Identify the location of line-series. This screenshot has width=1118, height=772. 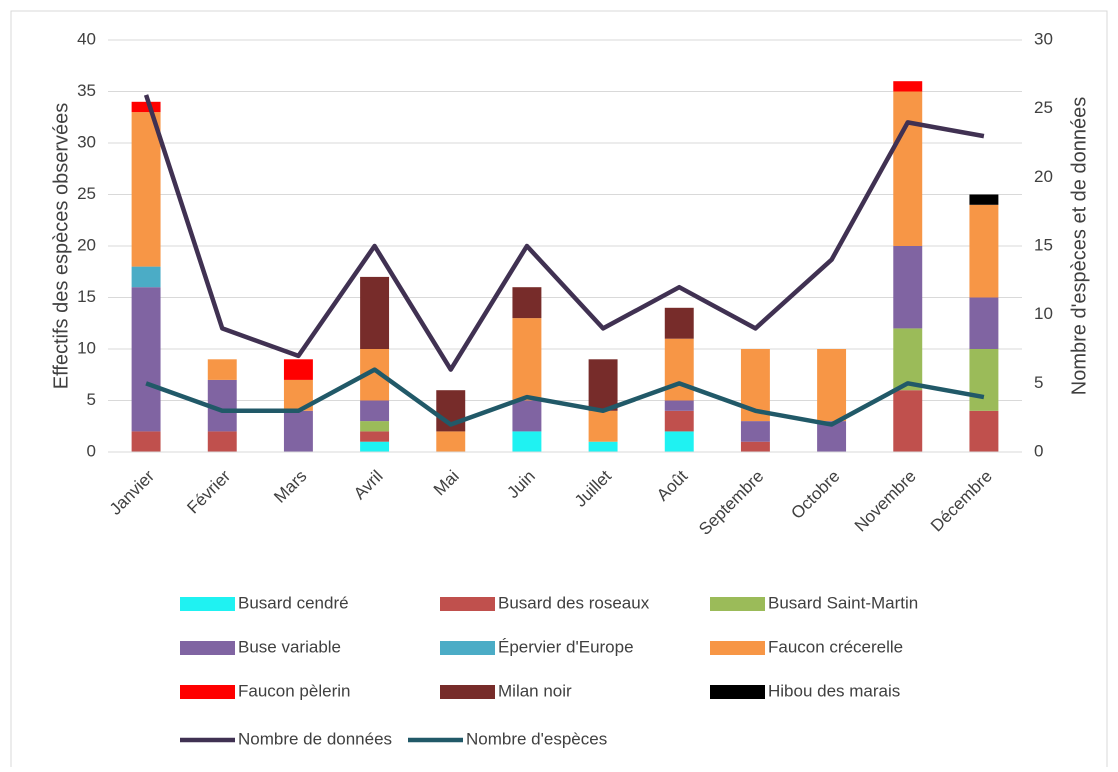
(565, 397).